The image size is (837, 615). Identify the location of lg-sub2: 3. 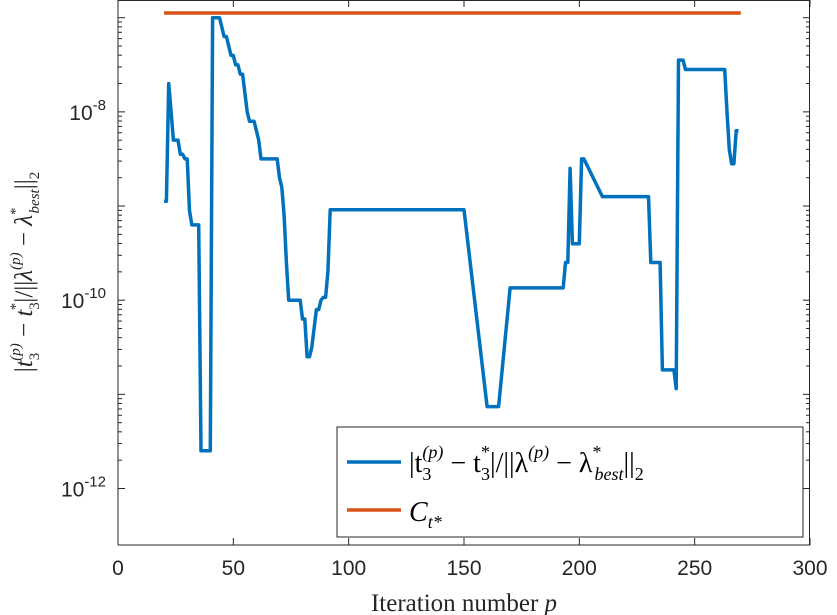
(485, 474).